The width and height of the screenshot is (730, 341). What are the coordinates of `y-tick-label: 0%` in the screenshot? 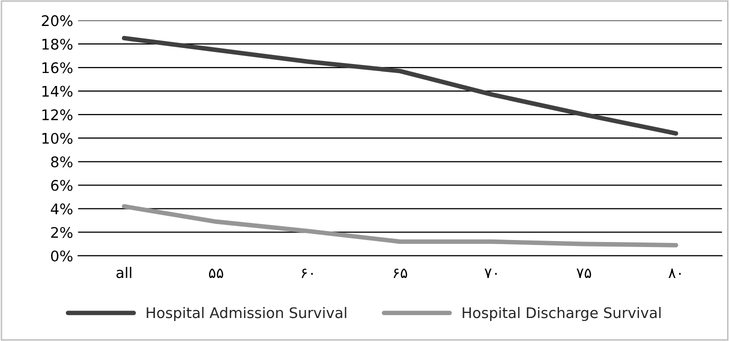 It's located at (61, 256).